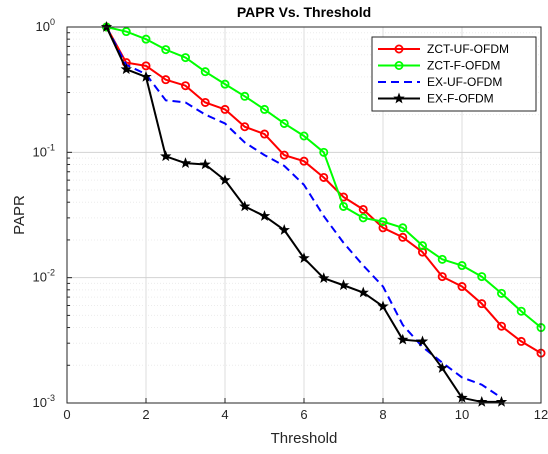 The height and width of the screenshot is (454, 548). Describe the element at coordinates (51, 273) in the screenshot. I see `y-tick-exponent: -2` at that location.